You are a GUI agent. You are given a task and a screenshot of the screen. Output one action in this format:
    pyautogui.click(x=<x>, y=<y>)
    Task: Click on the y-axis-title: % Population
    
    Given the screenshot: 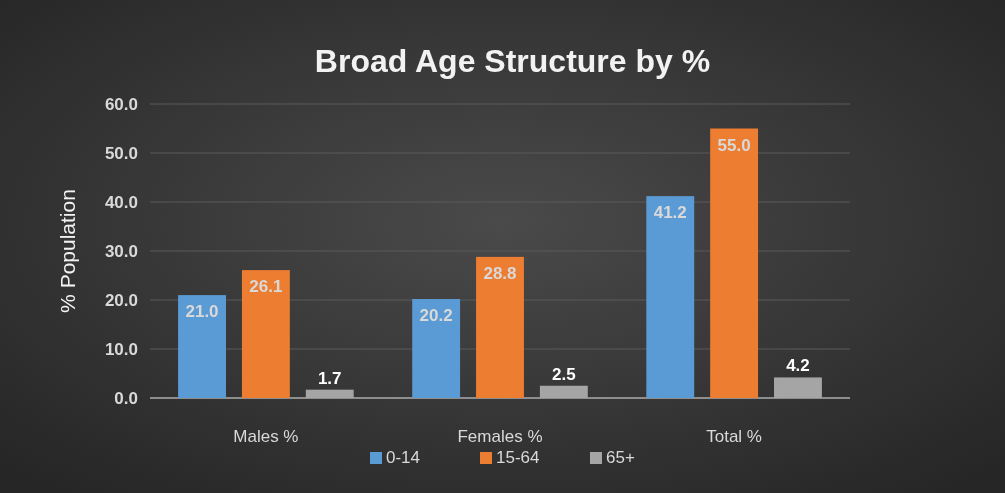 What is the action you would take?
    pyautogui.click(x=67, y=251)
    